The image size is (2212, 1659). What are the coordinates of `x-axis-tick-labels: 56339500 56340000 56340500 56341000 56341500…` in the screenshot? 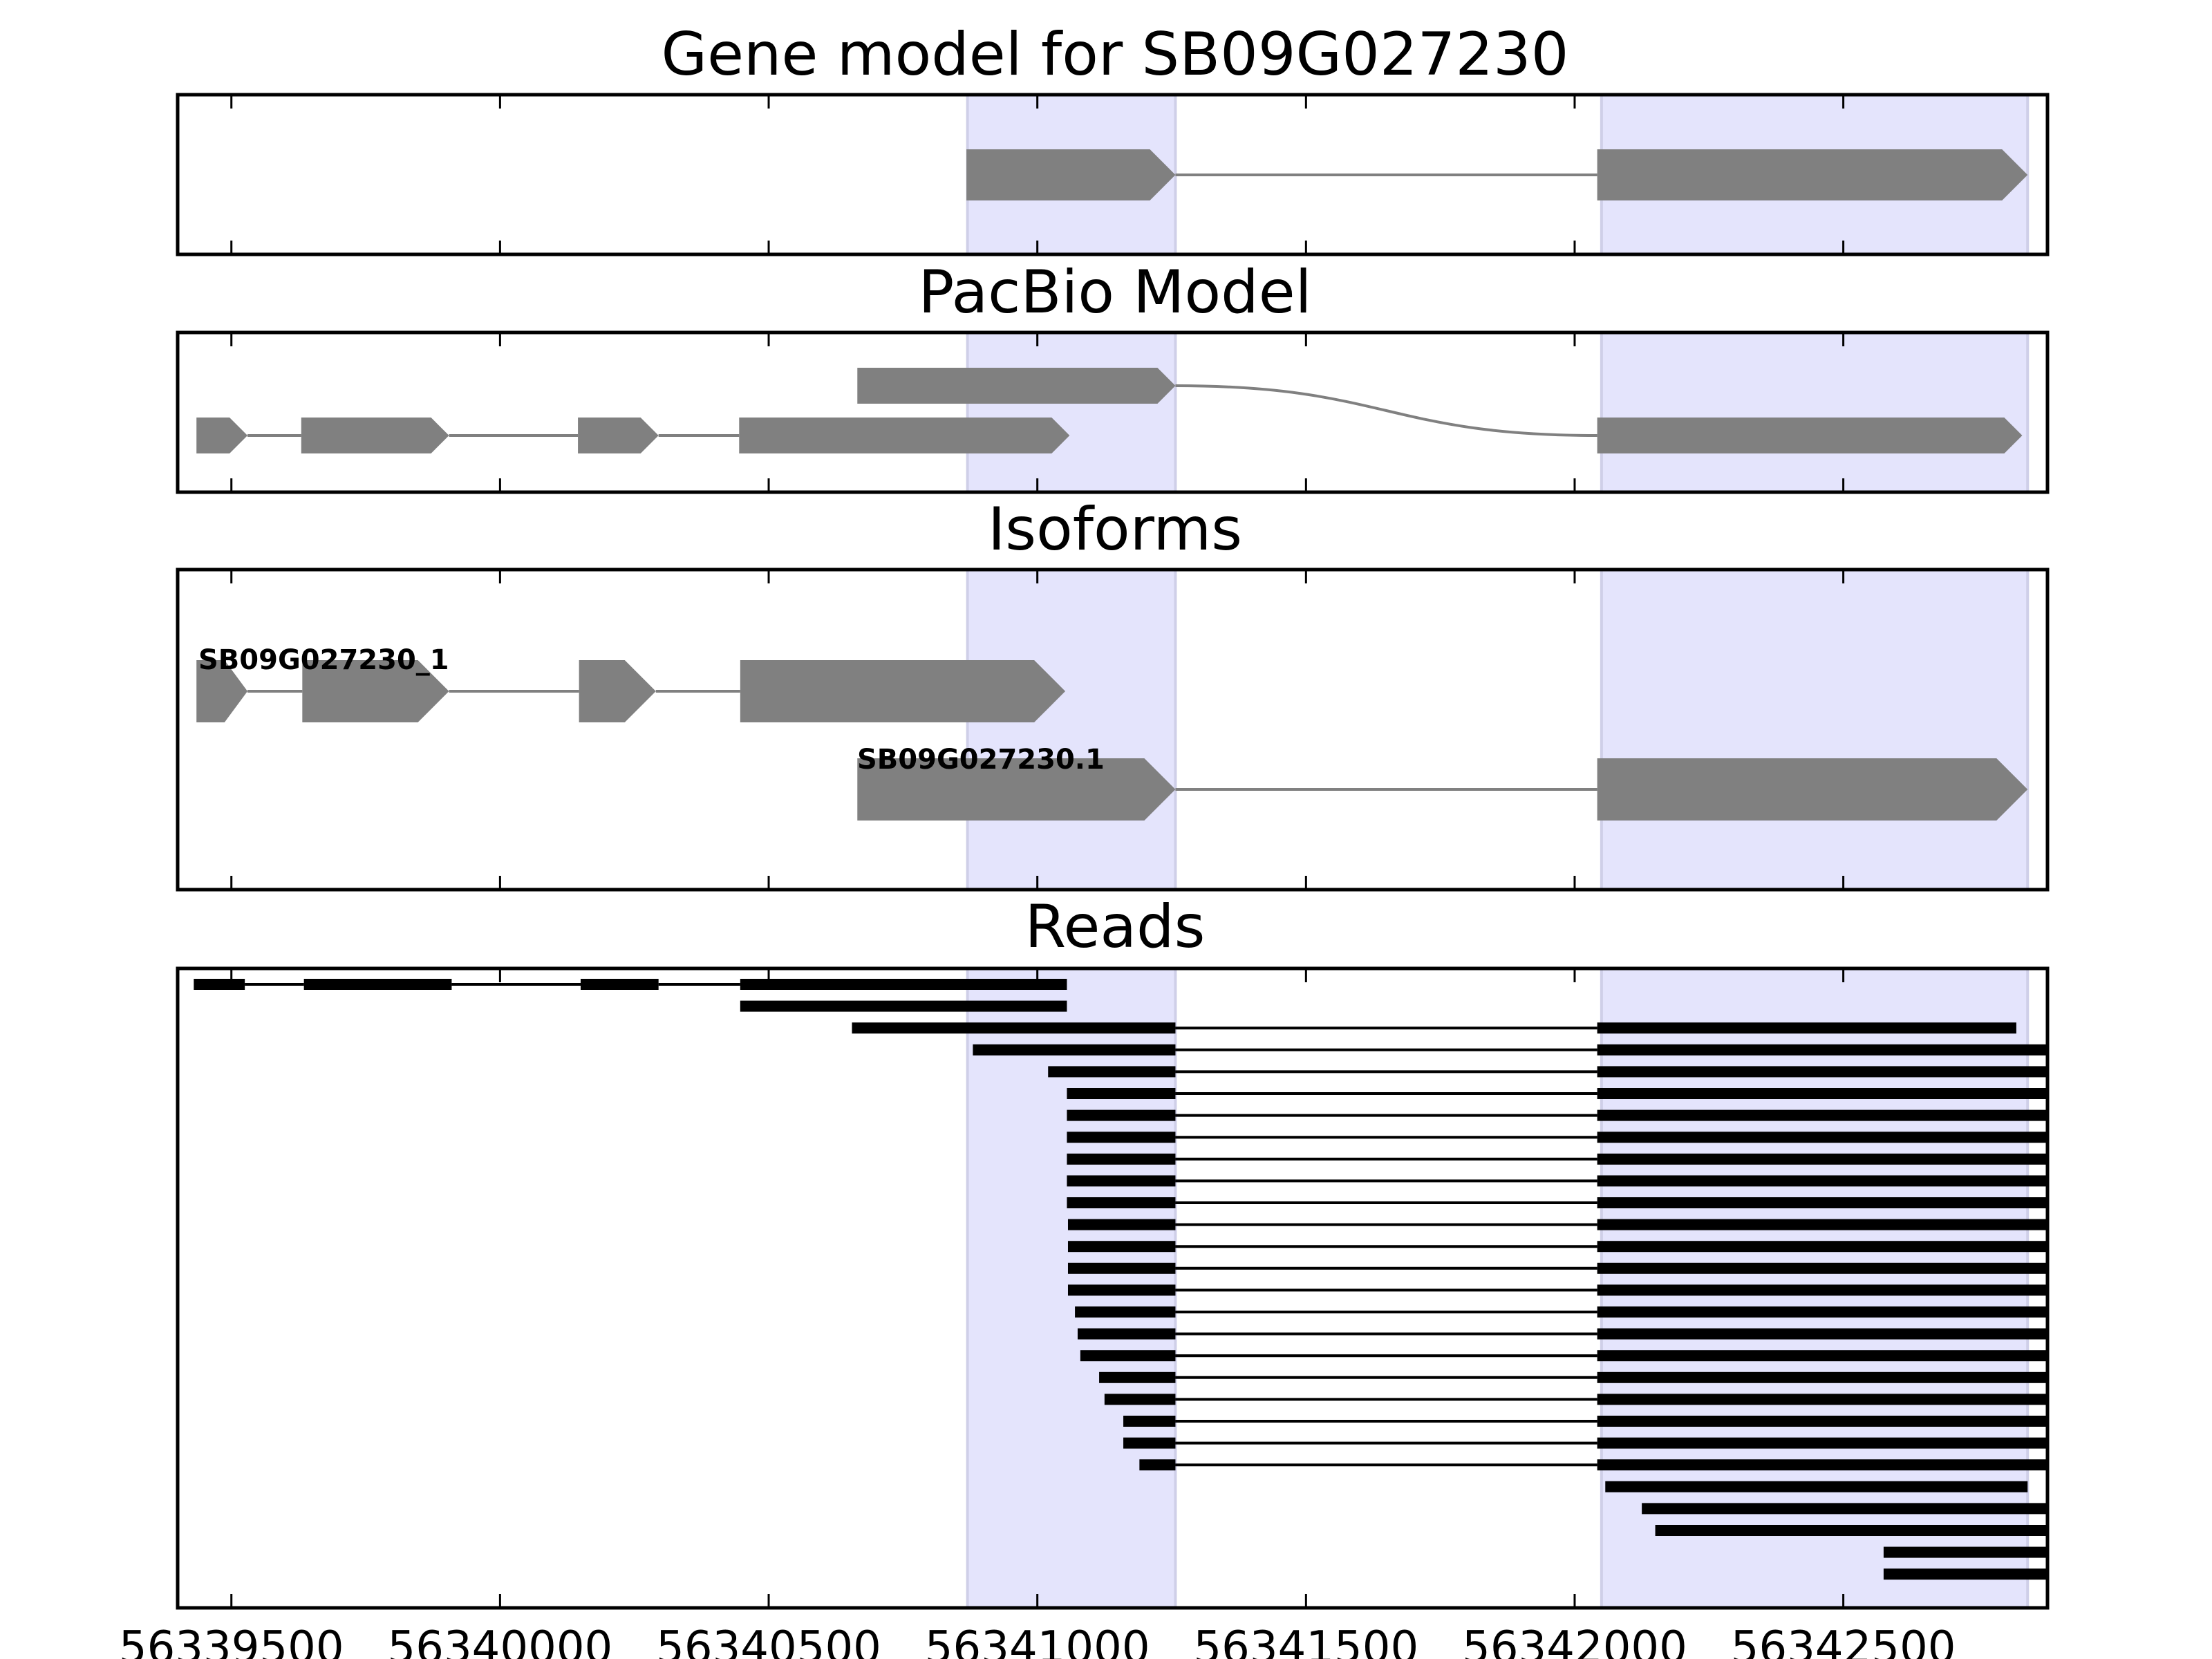 It's located at (1037, 1640).